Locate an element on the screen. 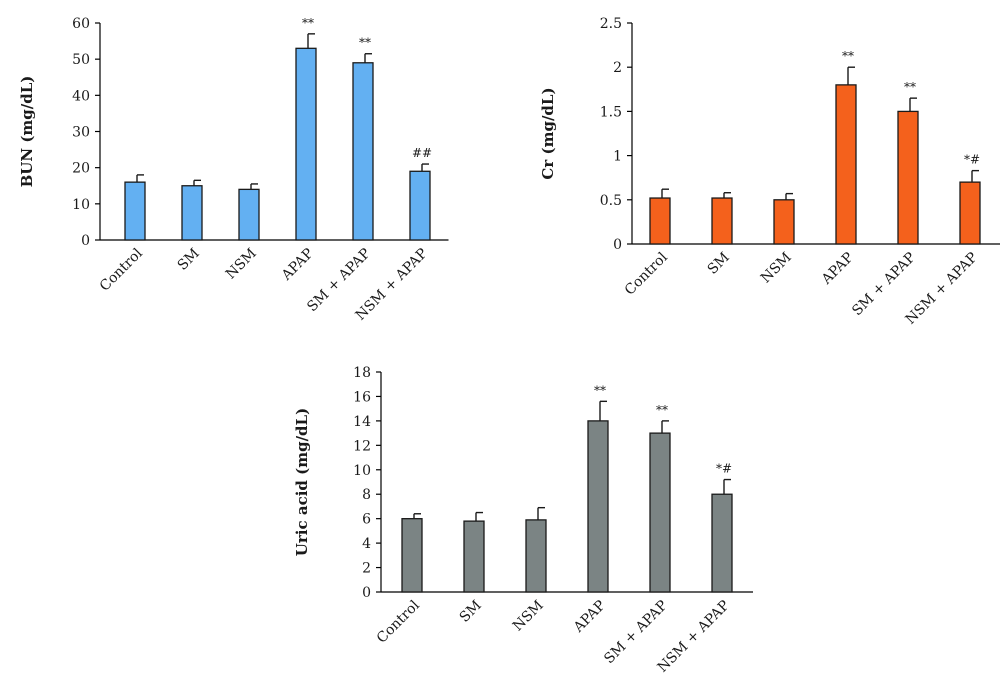 This screenshot has width=1000, height=673. y-tick-label: 4 is located at coordinates (366, 544).